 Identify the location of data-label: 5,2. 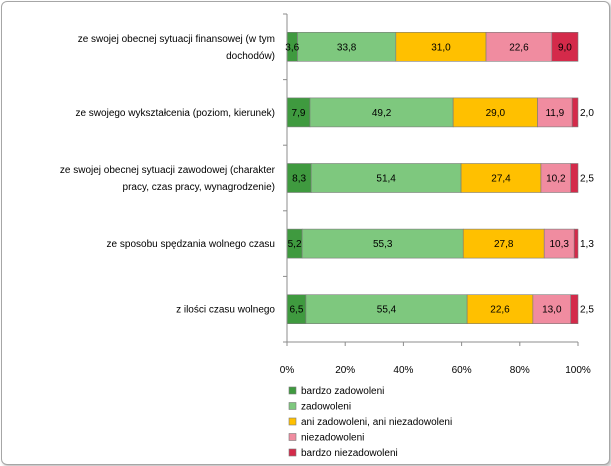
(295, 244).